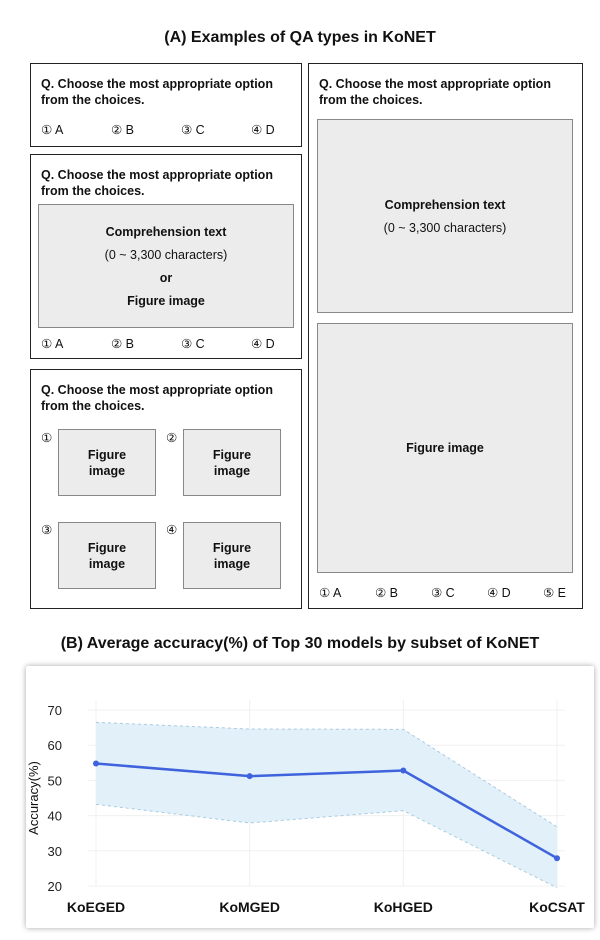 The height and width of the screenshot is (940, 600). I want to click on y-tick-label-0: 20, so click(55, 886).